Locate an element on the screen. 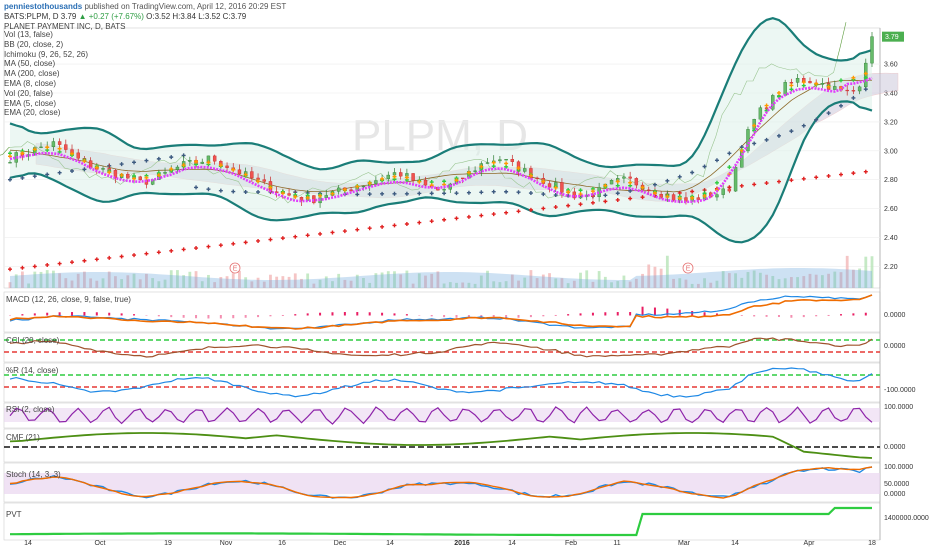 Image resolution: width=932 pixels, height=550 pixels. indicator-item: EMA (8, close) is located at coordinates (30, 83).